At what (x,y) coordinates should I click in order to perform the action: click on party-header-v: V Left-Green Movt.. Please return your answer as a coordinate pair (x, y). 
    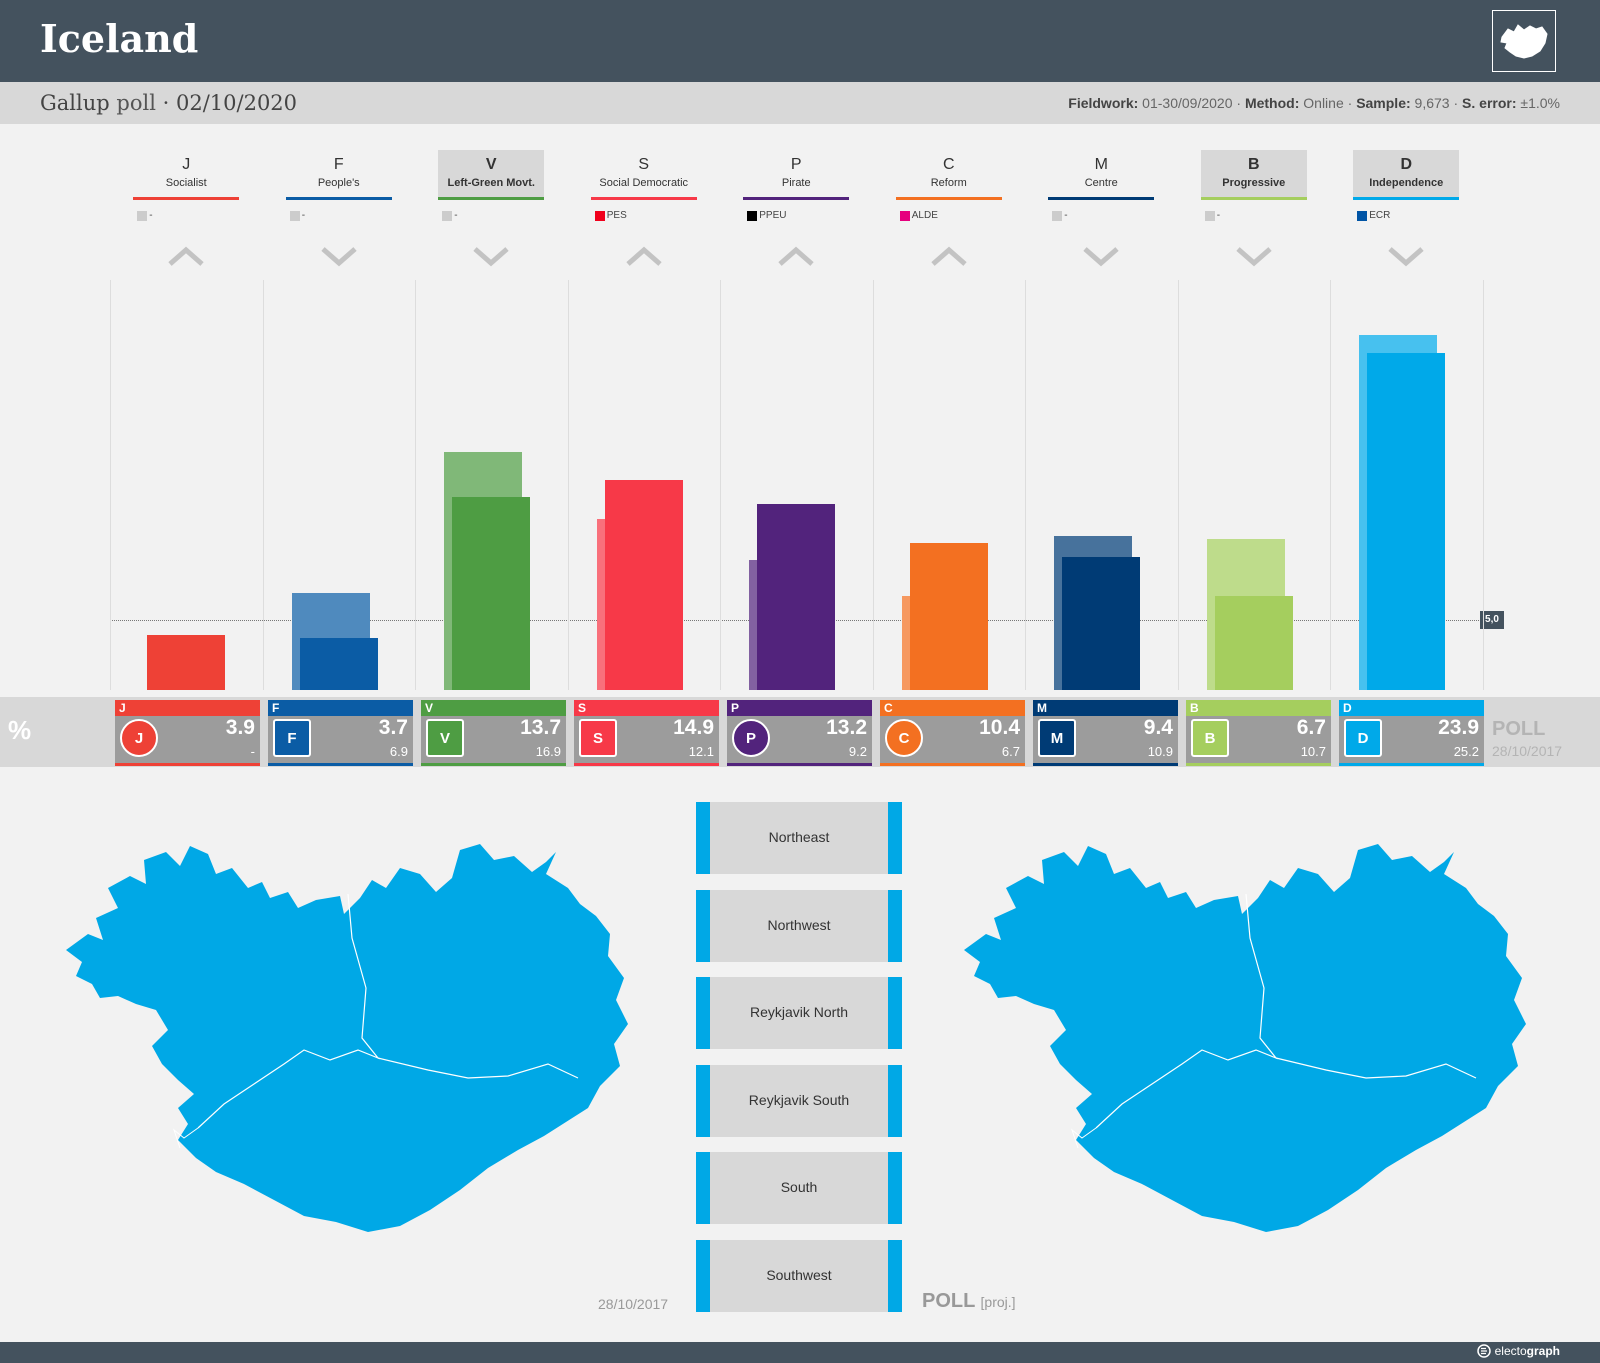
    Looking at the image, I should click on (491, 175).